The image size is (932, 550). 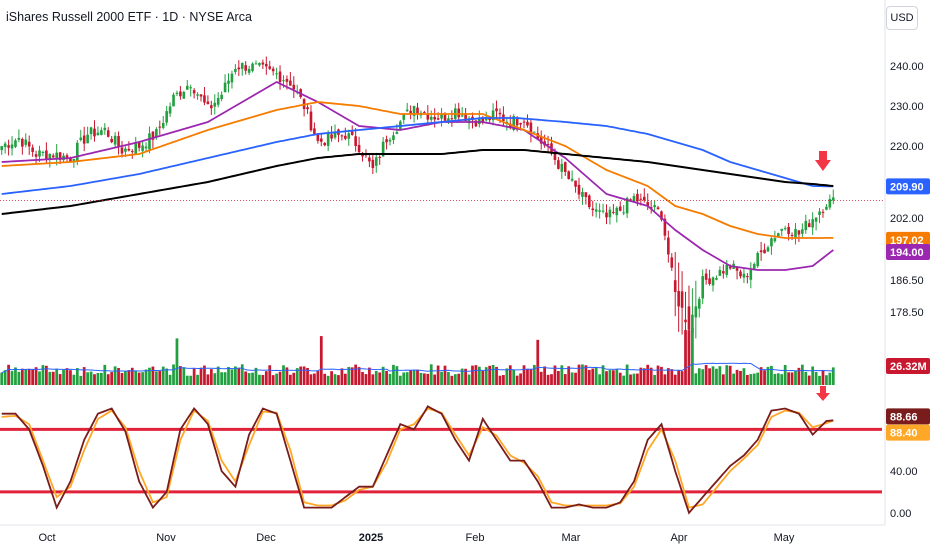 I want to click on price-tick-label: 220.00, so click(x=907, y=147).